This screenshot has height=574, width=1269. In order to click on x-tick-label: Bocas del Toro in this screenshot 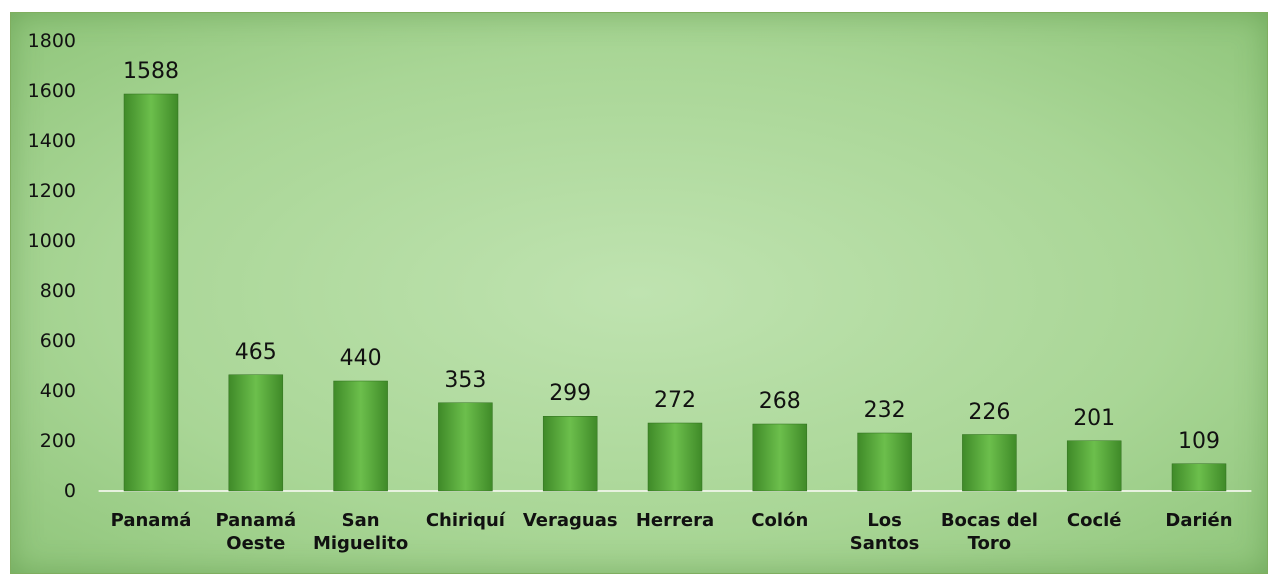, I will do `click(989, 532)`.